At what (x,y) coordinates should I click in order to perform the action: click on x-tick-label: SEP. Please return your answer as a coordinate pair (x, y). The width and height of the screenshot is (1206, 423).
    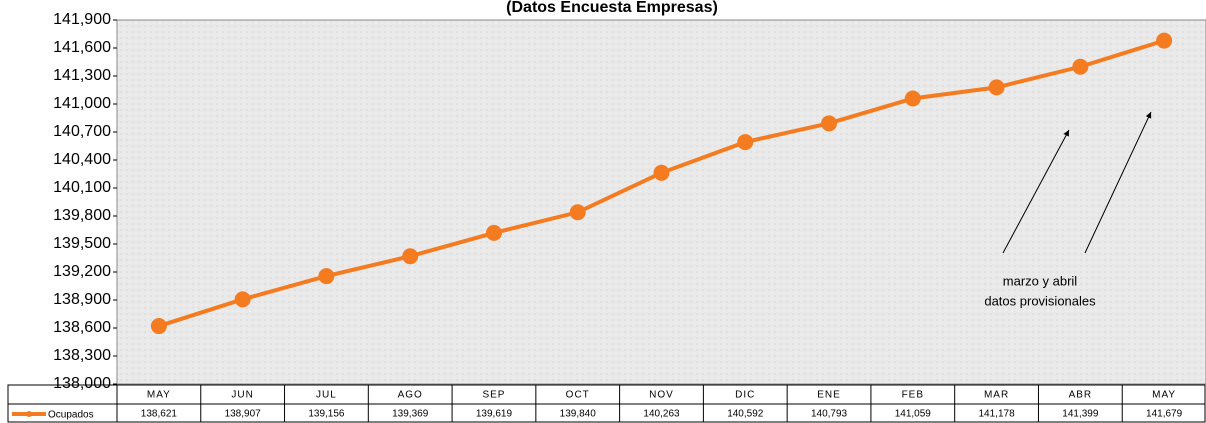
    Looking at the image, I should click on (493, 395).